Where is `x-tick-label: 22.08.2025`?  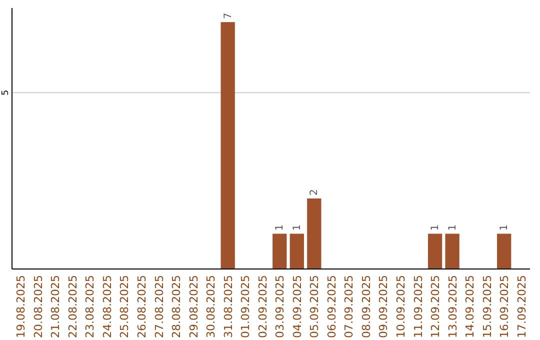 x-tick-label: 22.08.2025 is located at coordinates (73, 306).